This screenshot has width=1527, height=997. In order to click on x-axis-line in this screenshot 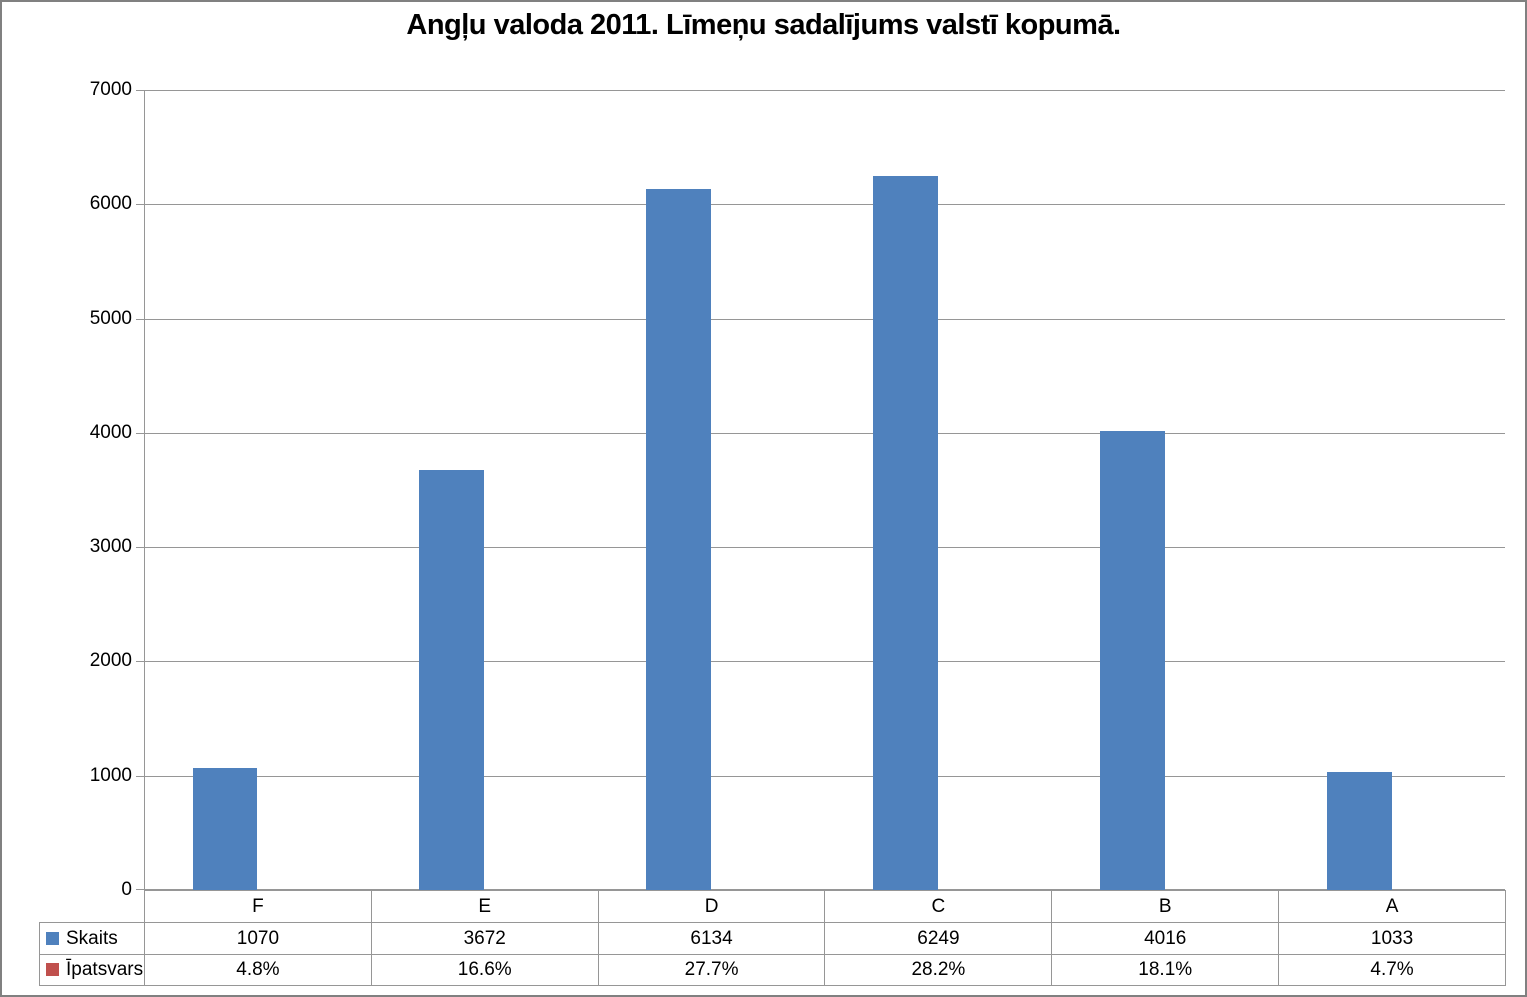, I will do `click(824, 889)`.